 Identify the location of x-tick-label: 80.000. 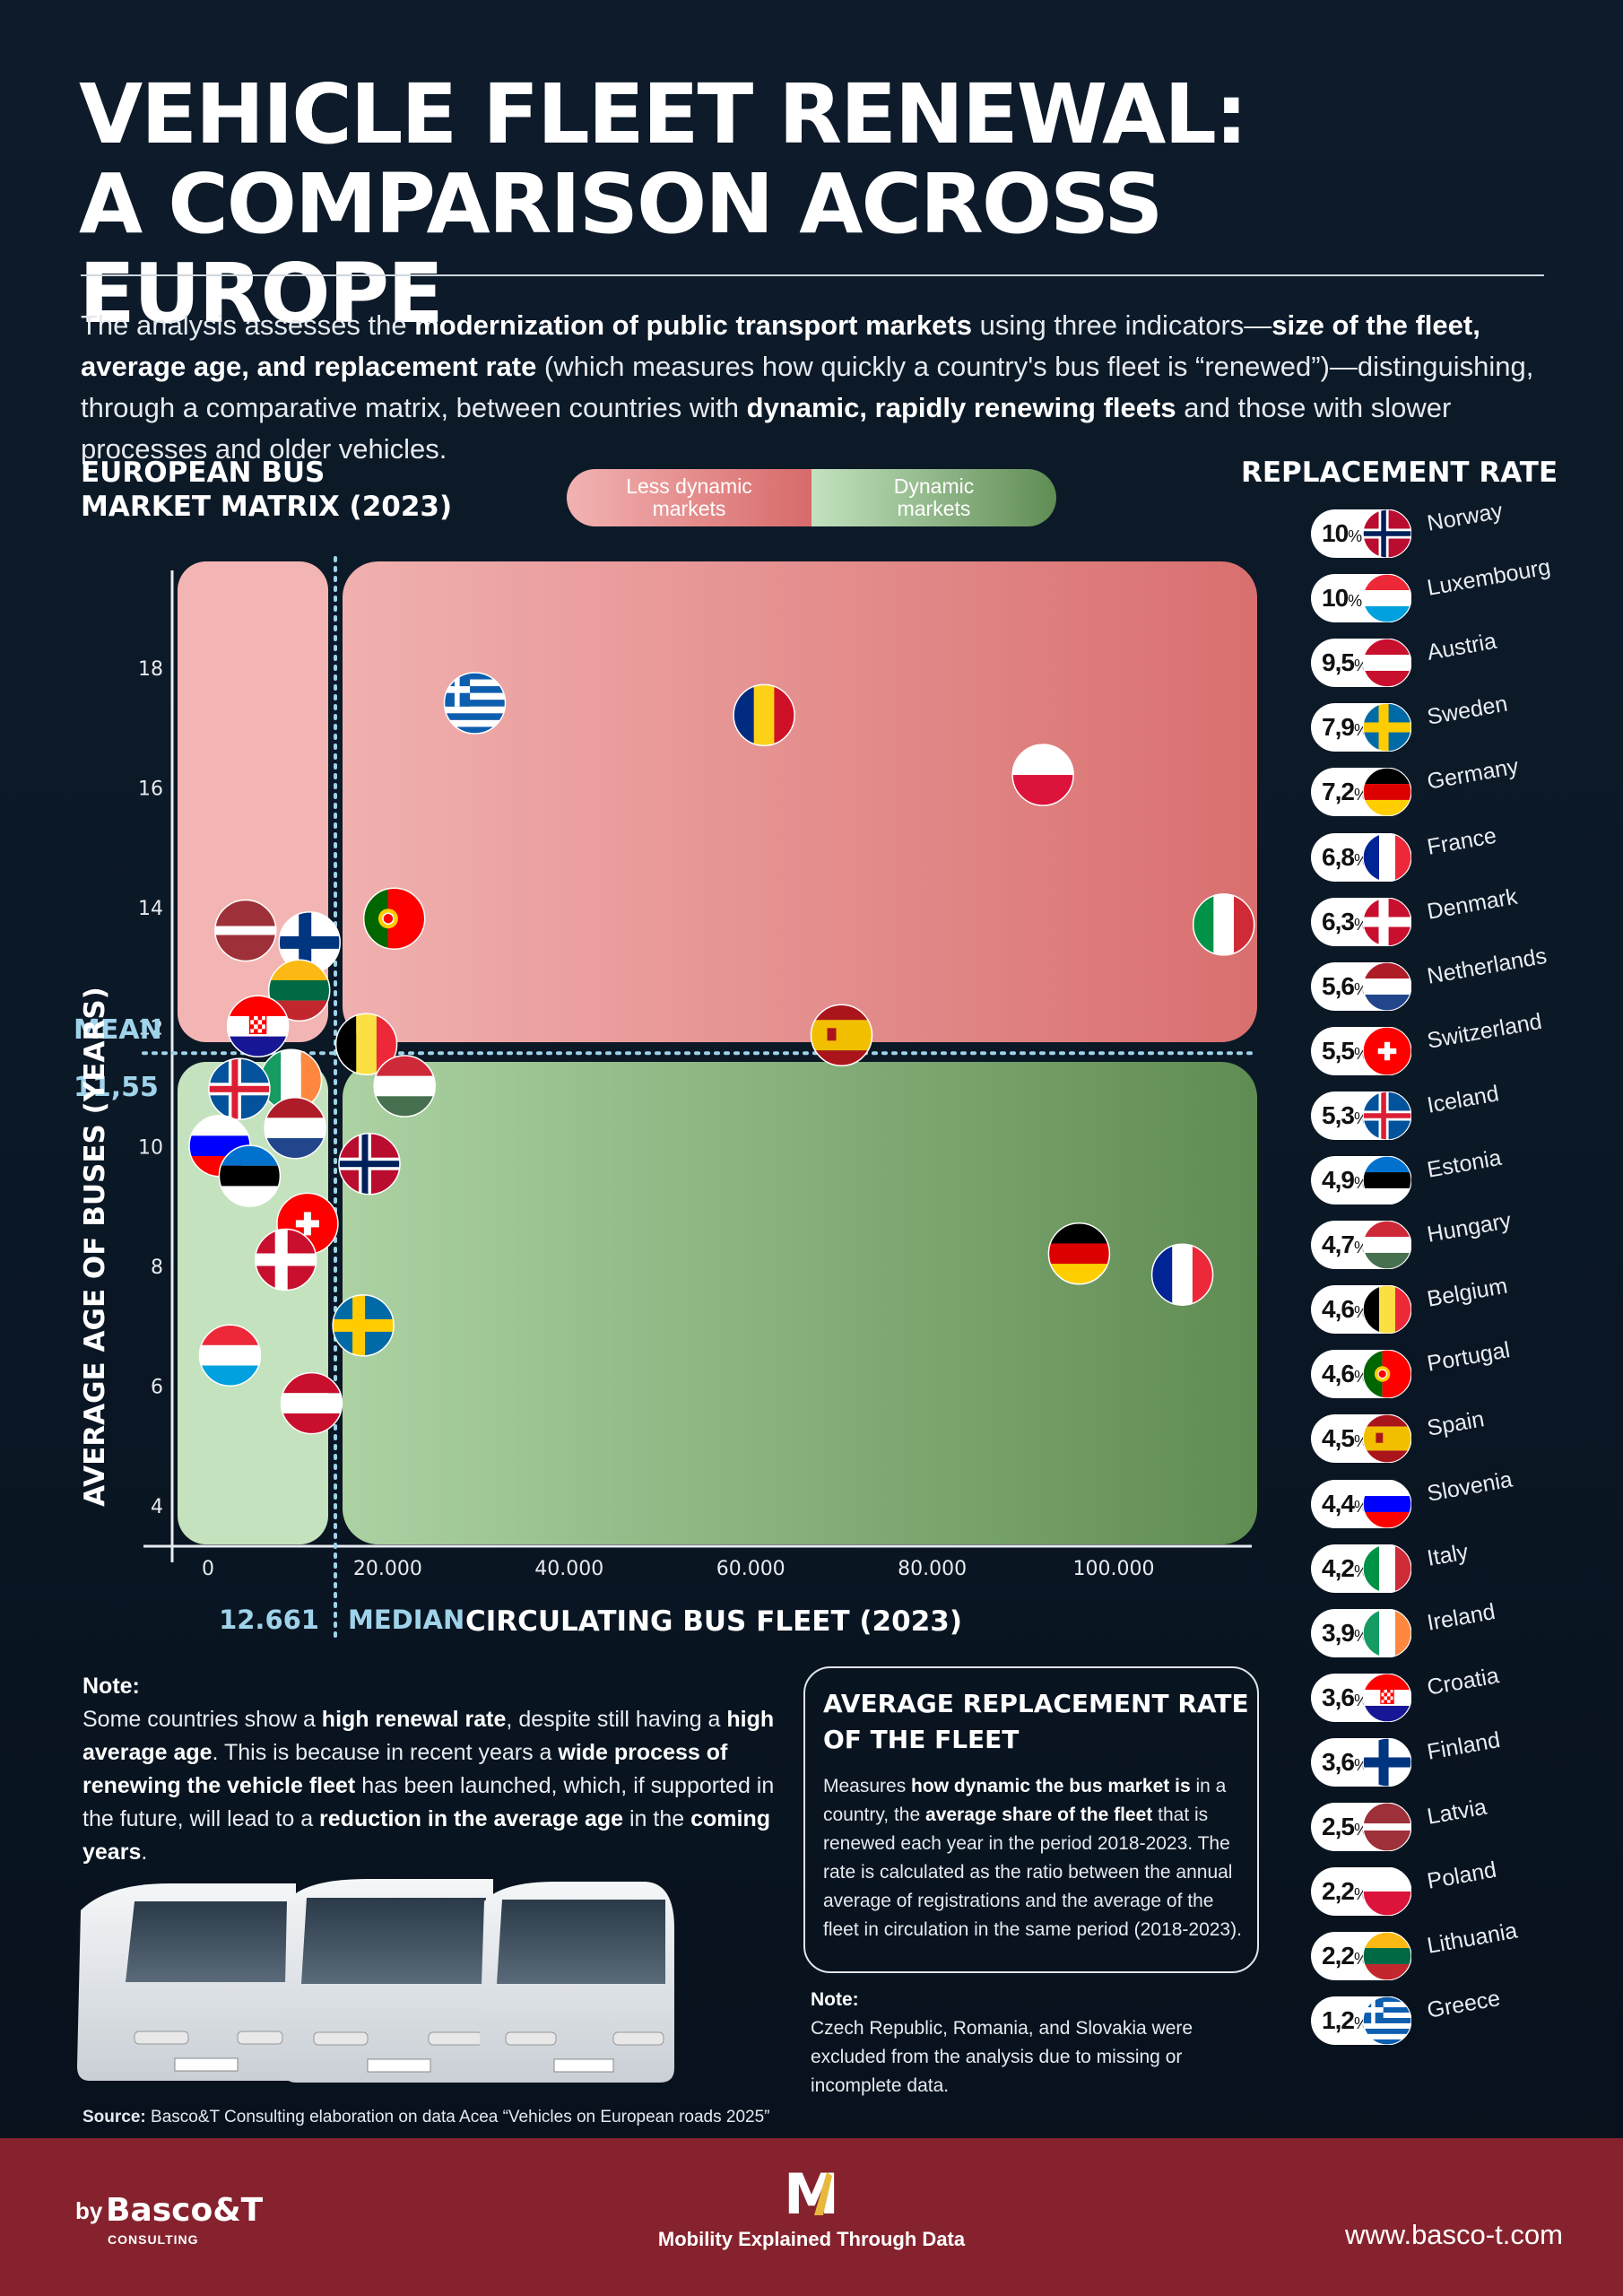
(932, 1569).